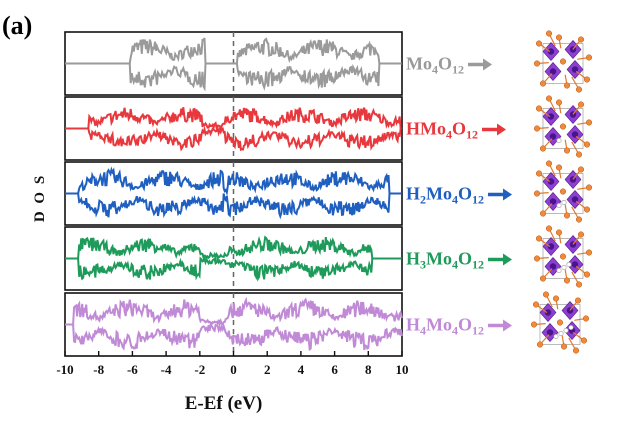  Describe the element at coordinates (445, 260) in the screenshot. I see `series-label: H3Mo4O12` at that location.